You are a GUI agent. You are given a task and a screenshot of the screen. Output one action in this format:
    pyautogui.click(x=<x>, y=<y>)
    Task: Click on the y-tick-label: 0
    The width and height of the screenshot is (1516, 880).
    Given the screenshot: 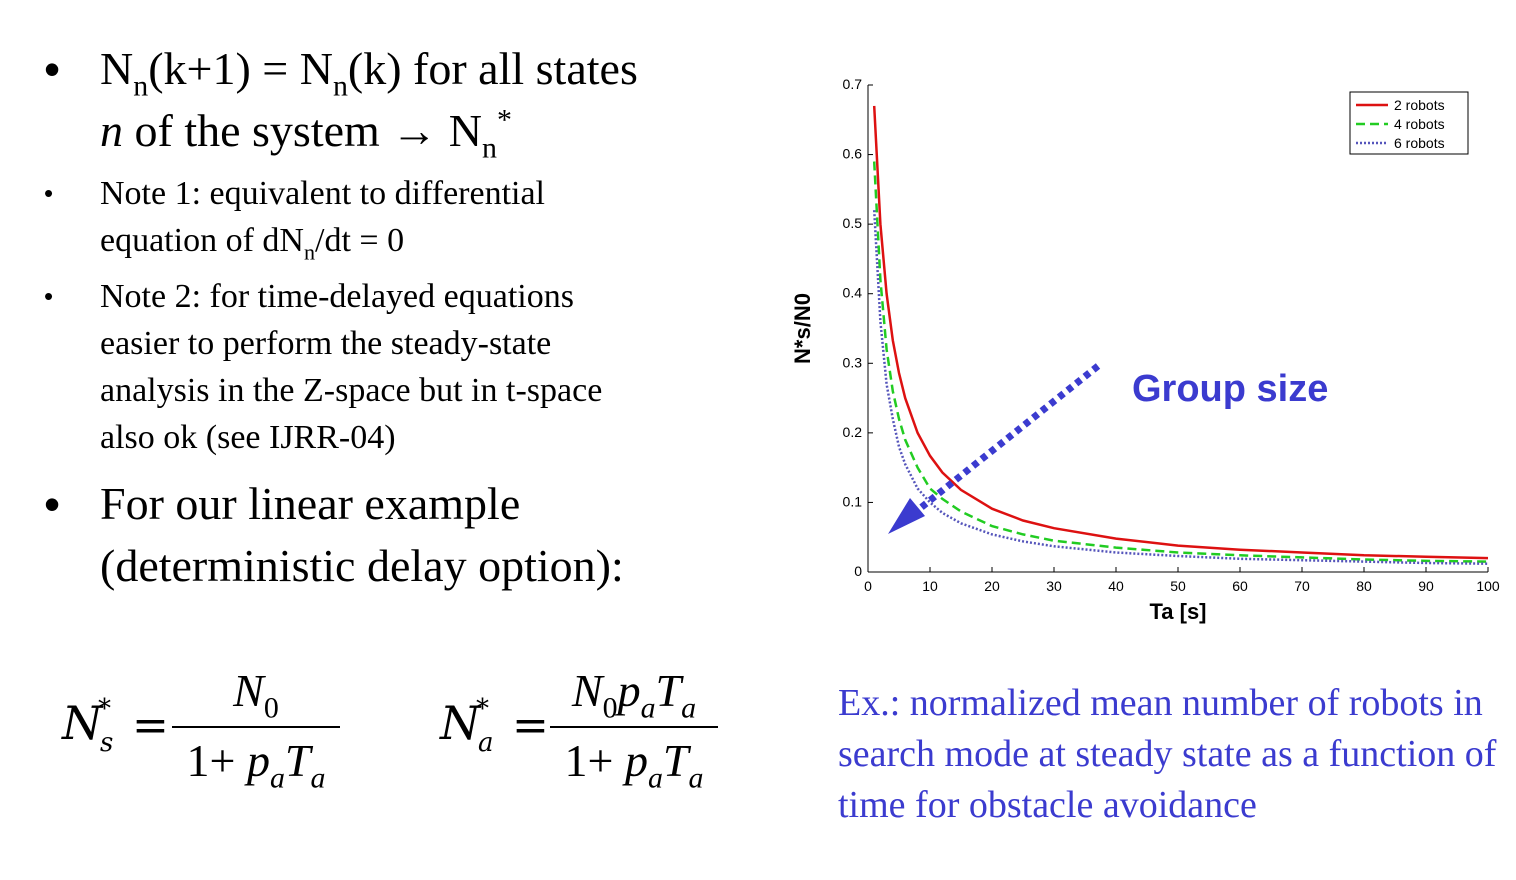 What is the action you would take?
    pyautogui.click(x=858, y=571)
    